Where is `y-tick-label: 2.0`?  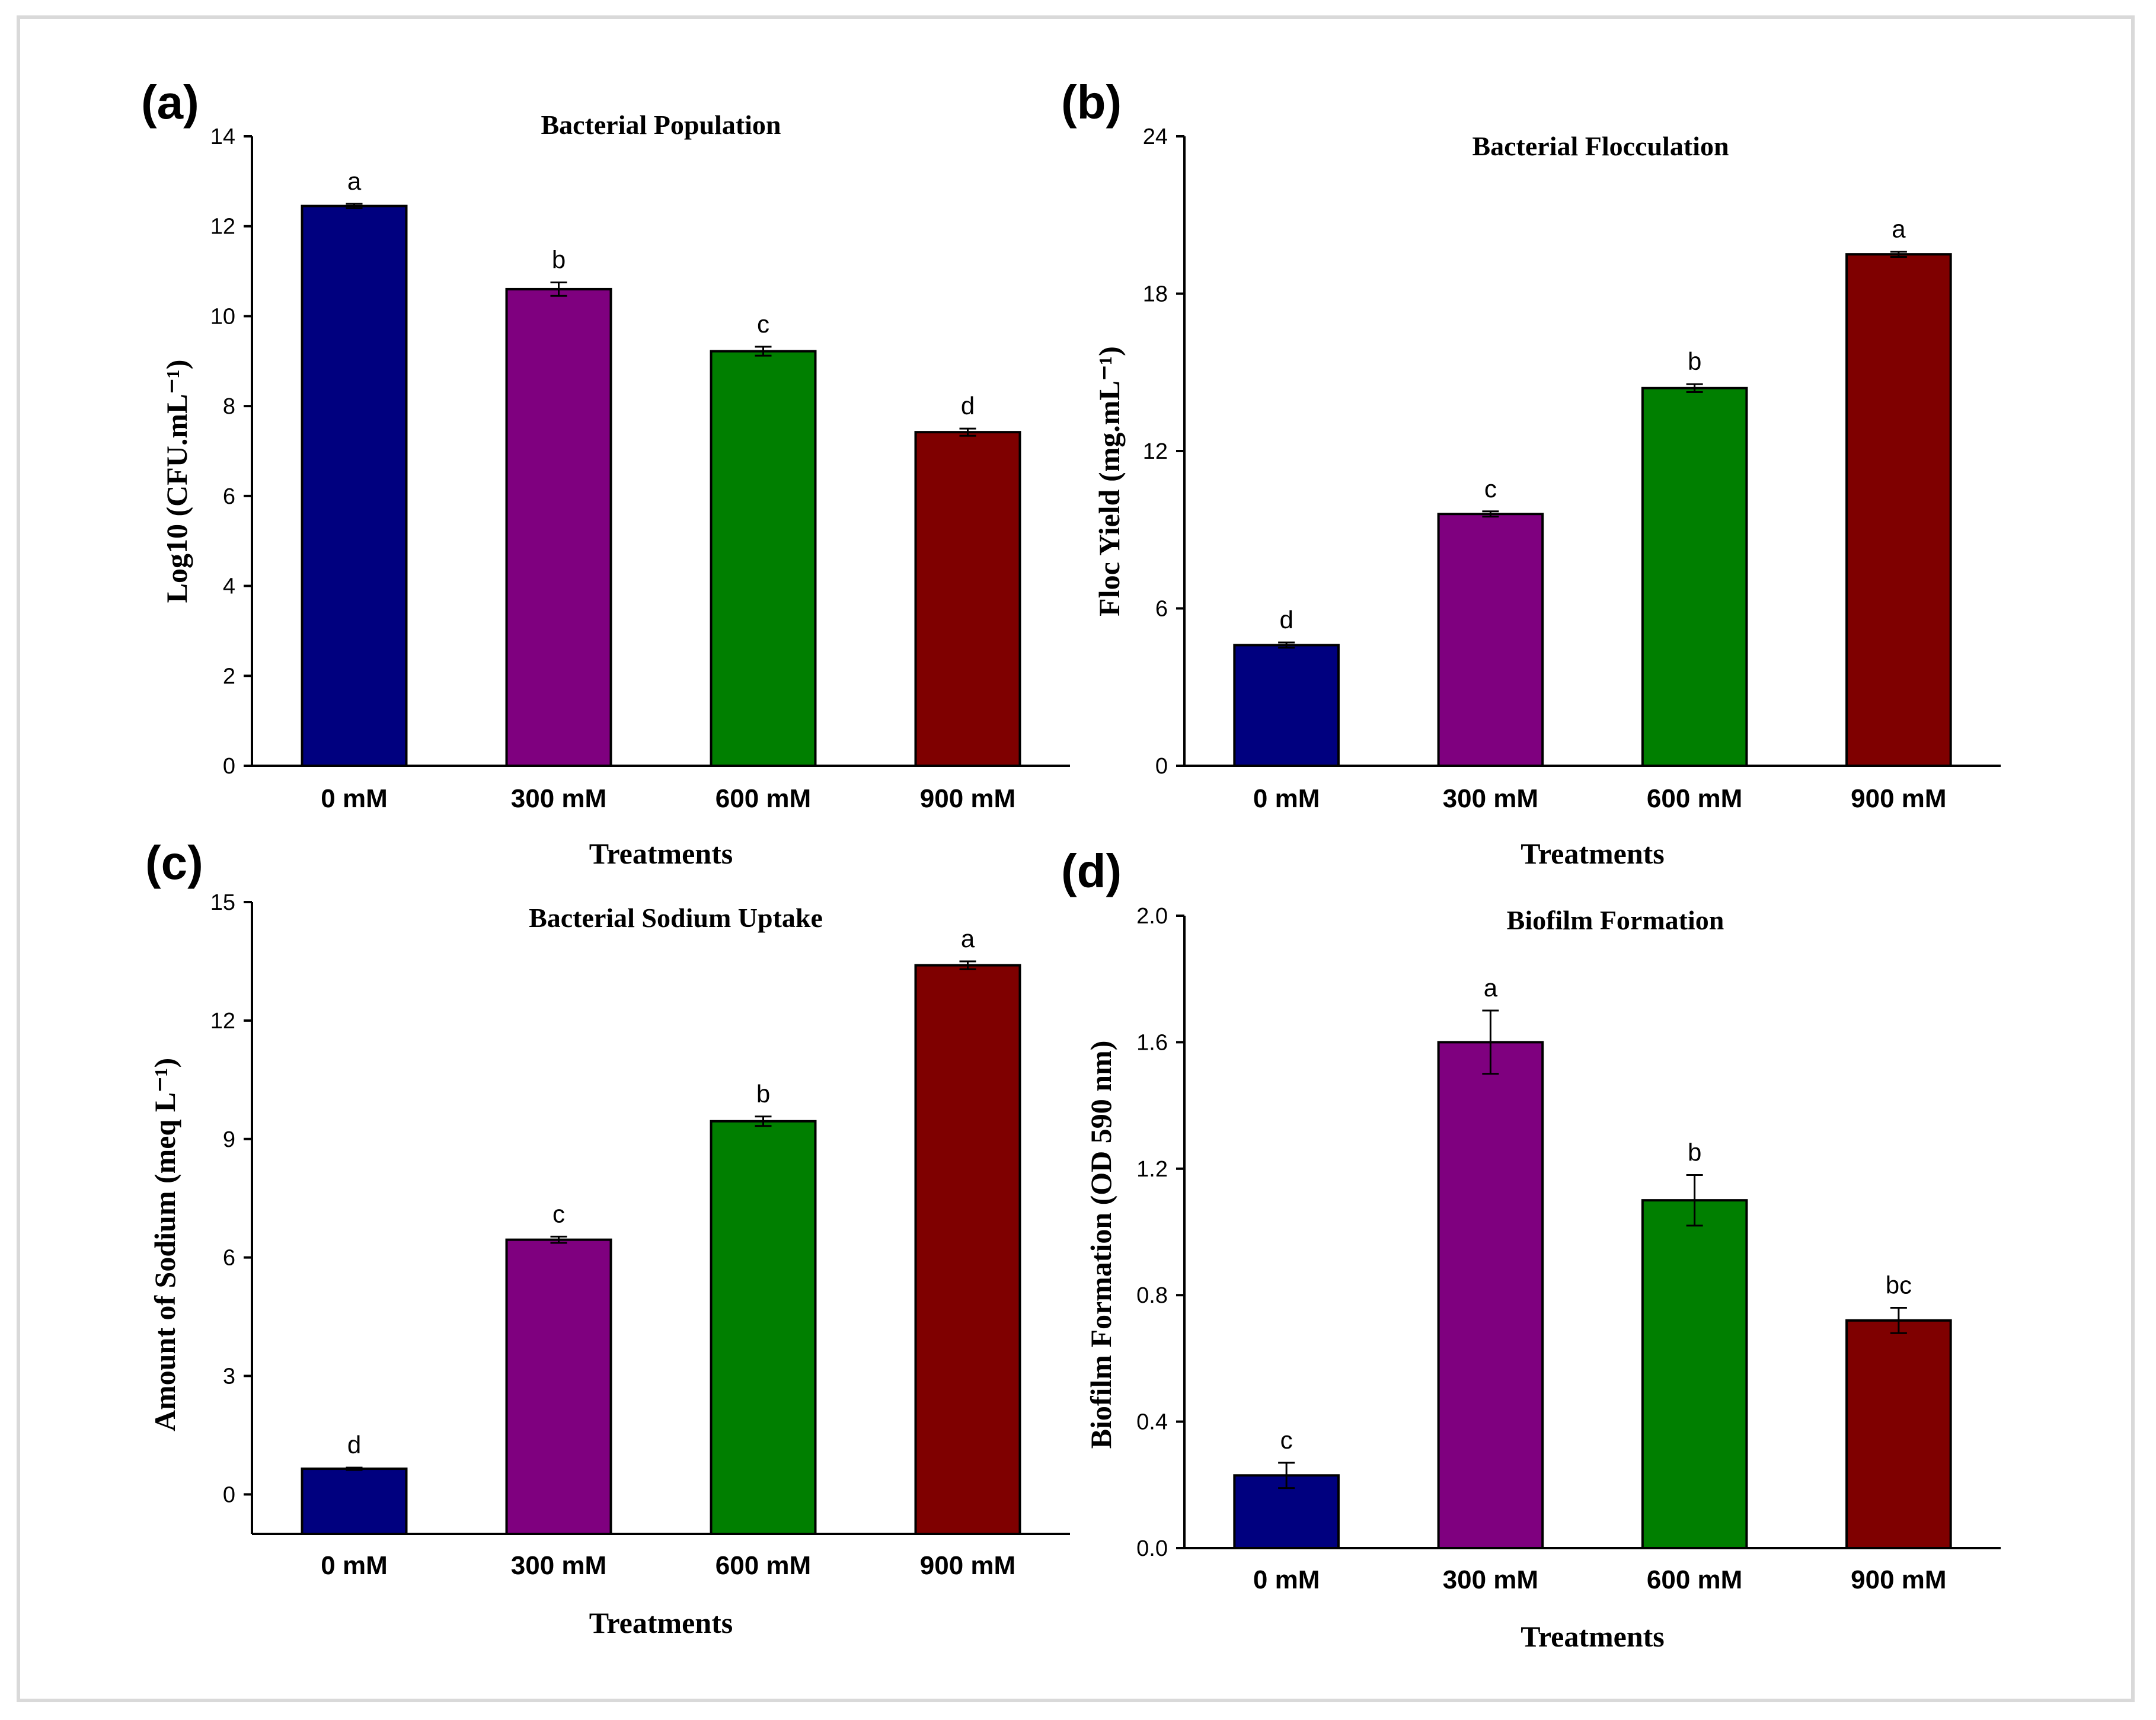
y-tick-label: 2.0 is located at coordinates (1152, 916).